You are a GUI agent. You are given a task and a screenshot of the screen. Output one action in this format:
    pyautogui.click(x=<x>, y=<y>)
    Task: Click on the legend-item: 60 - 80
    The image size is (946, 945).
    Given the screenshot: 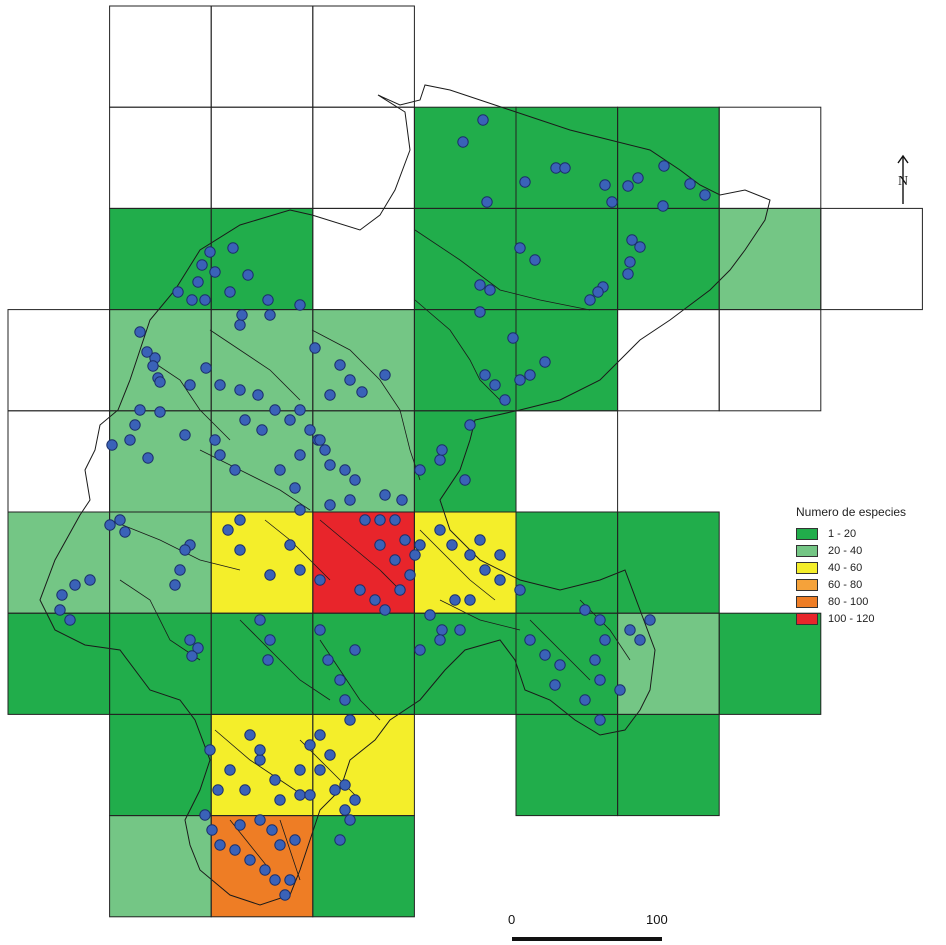 What is the action you would take?
    pyautogui.click(x=866, y=584)
    